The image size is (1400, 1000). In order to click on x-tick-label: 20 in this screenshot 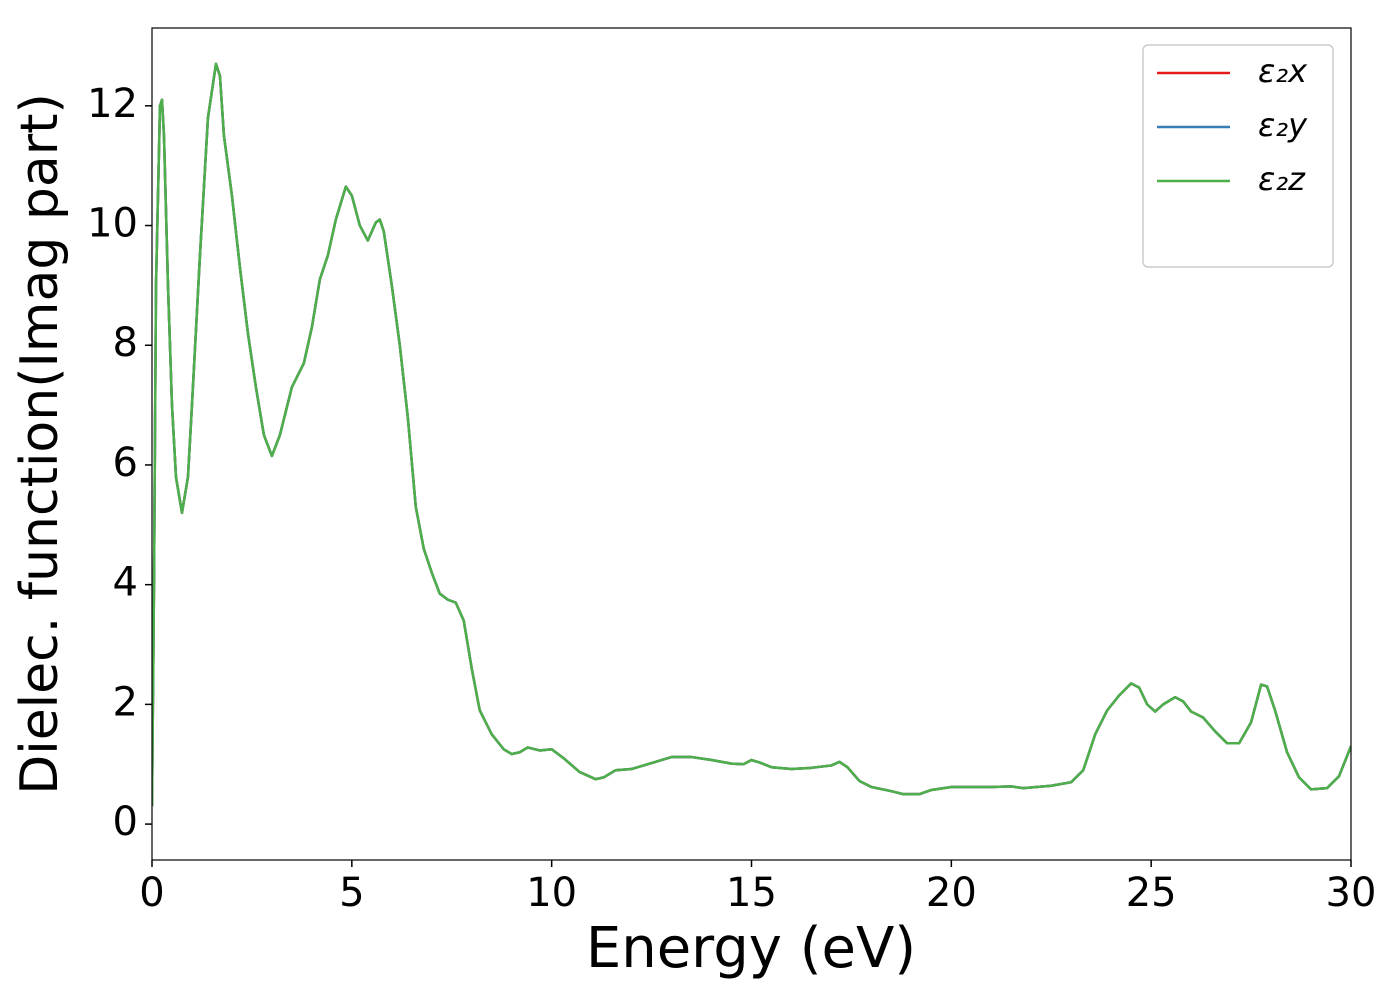, I will do `click(951, 893)`.